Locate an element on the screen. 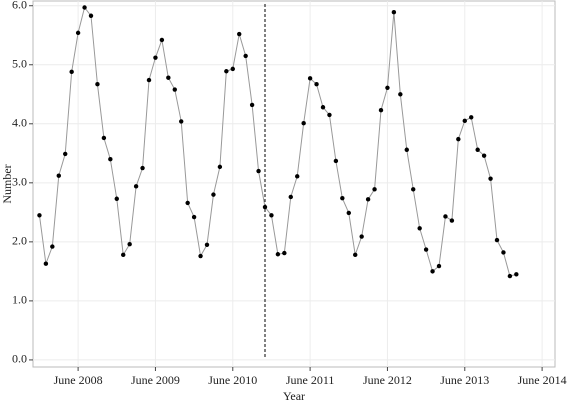 The height and width of the screenshot is (403, 567). y-tick-label: 2.0 is located at coordinates (19, 241).